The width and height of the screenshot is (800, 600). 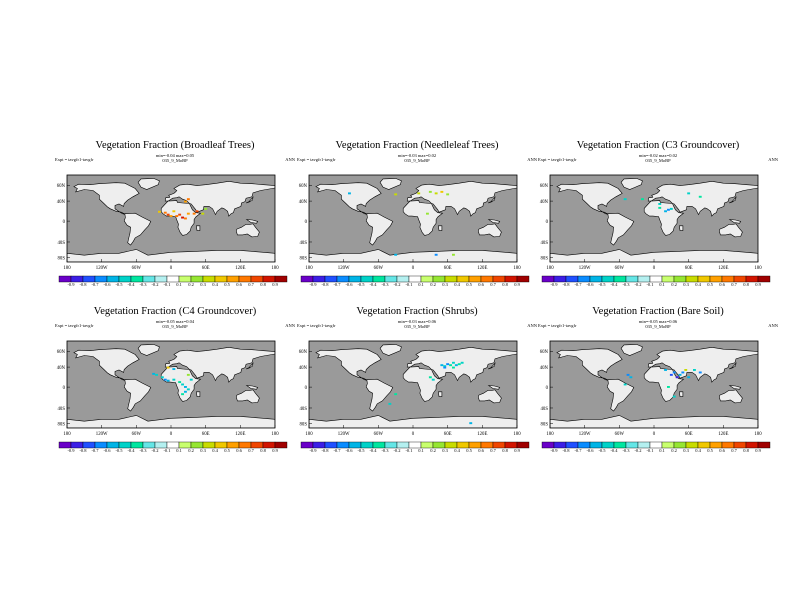 What do you see at coordinates (421, 284) in the screenshot?
I see `colorbar-label: 0.1` at bounding box center [421, 284].